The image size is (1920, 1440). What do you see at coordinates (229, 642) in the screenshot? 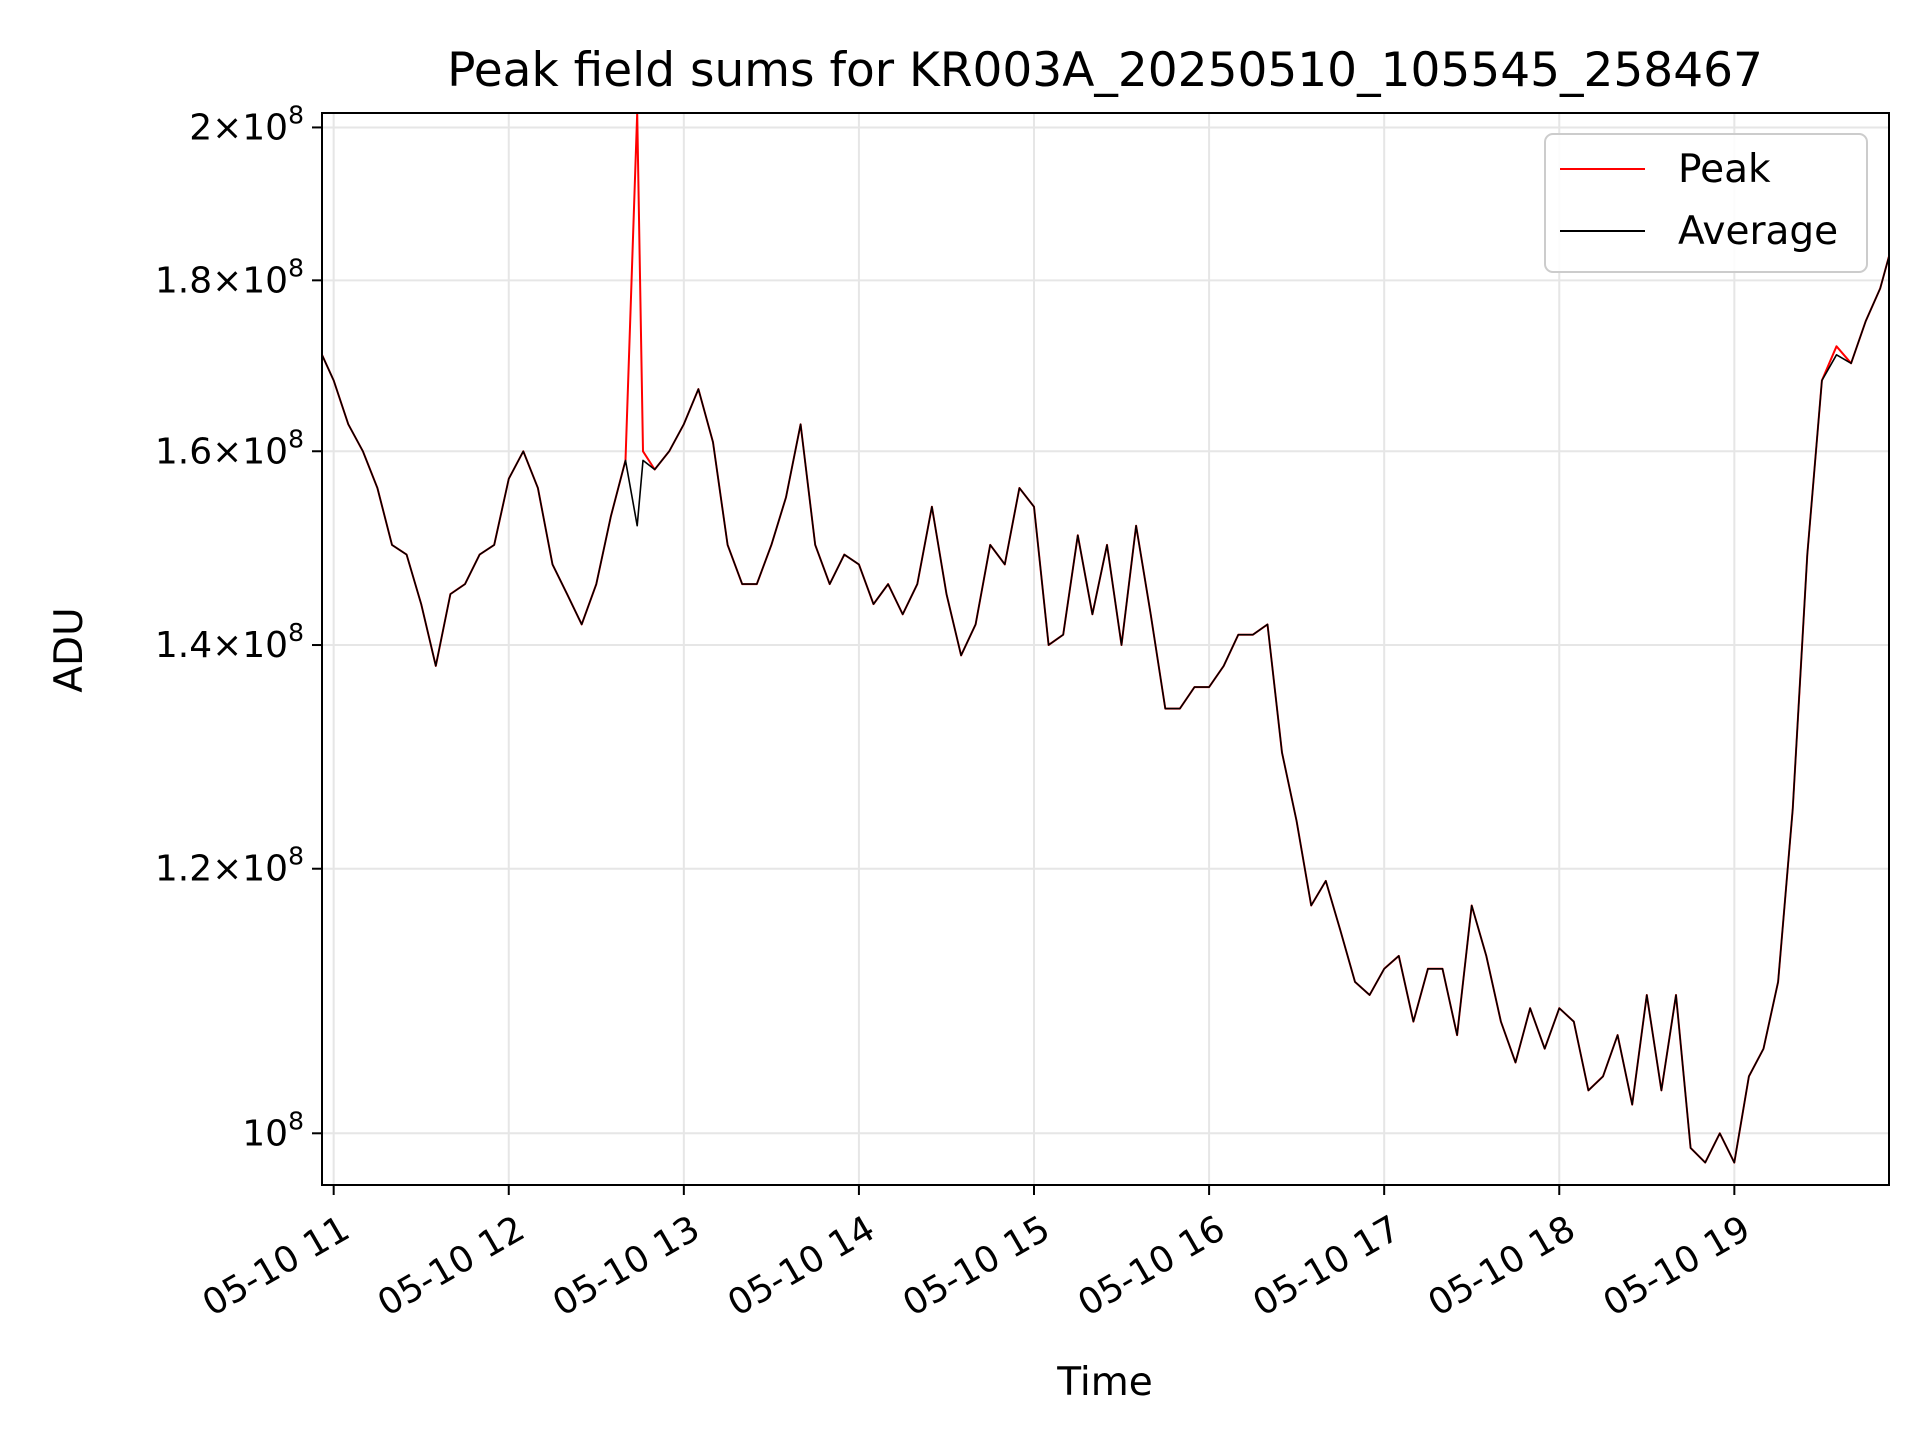
I see `y-tick-label: 1.4×108` at bounding box center [229, 642].